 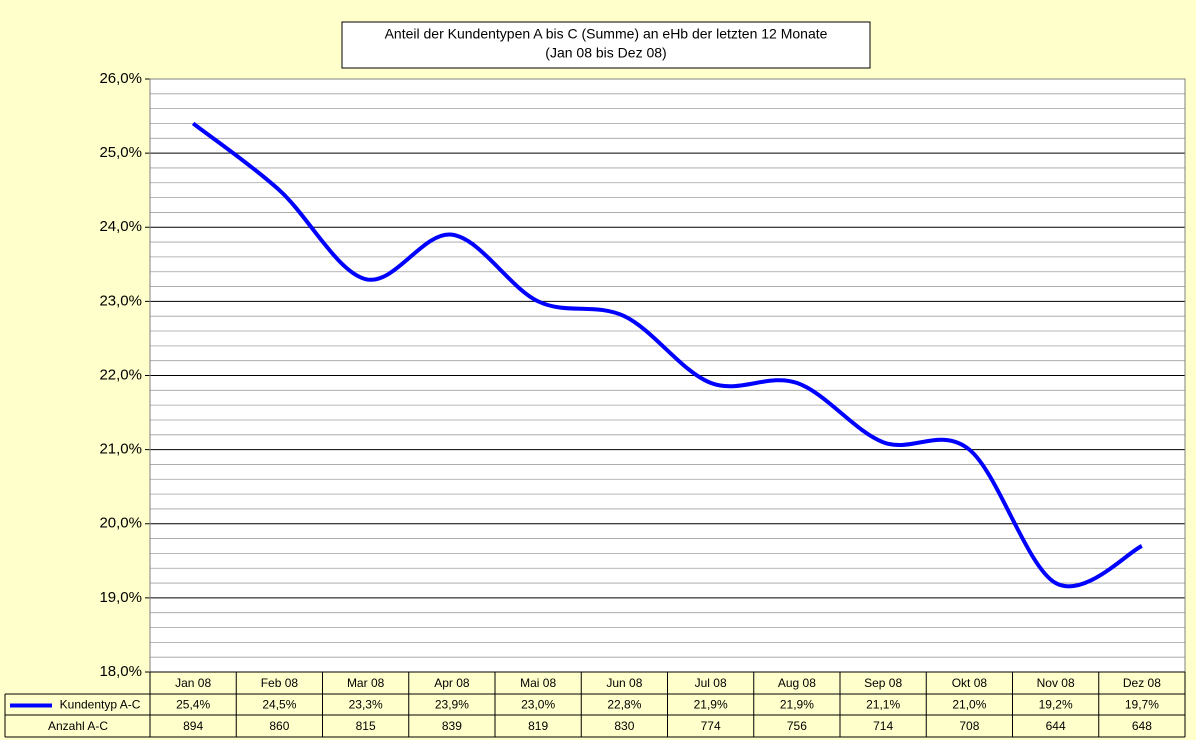 I want to click on data-table-cell: 19,2%, so click(x=1056, y=705).